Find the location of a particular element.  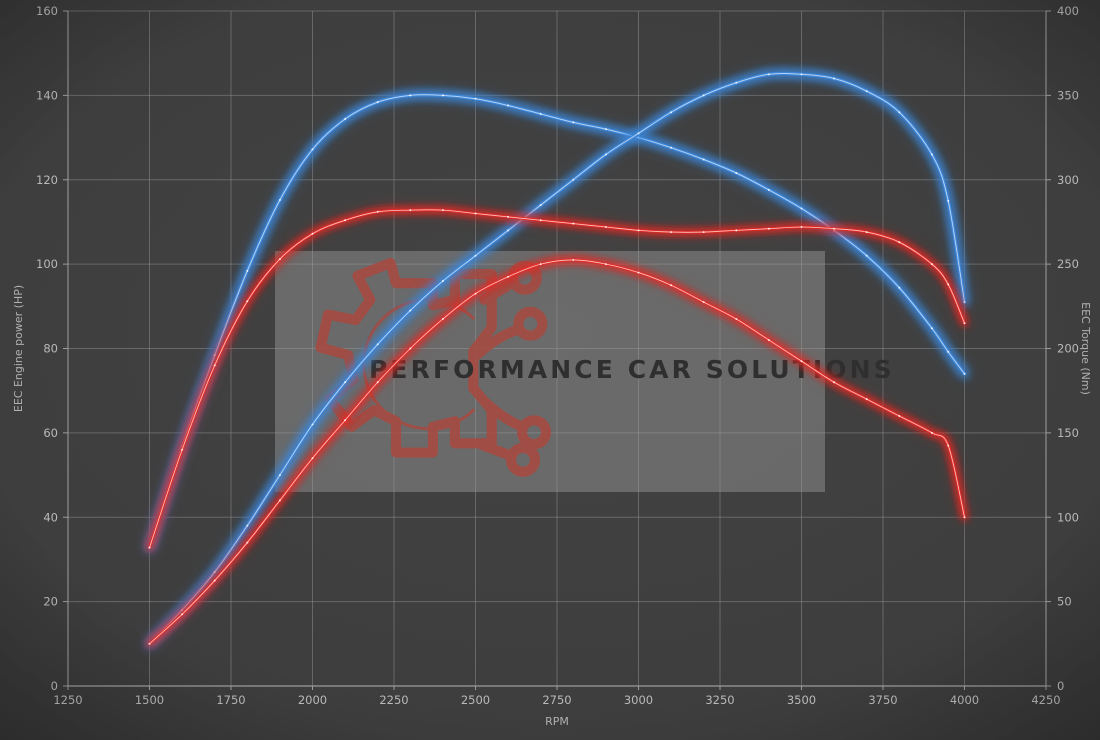

tick-label: 3000 is located at coordinates (638, 700).